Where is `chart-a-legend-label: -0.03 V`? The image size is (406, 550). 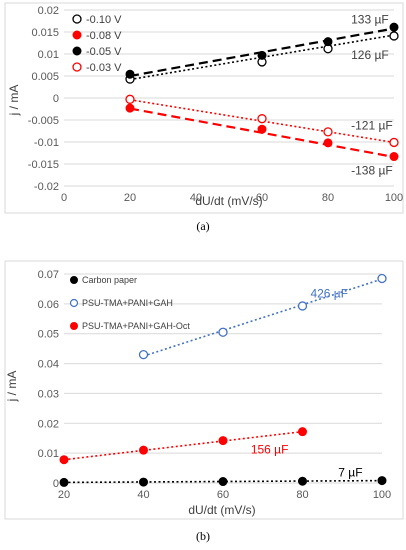 chart-a-legend-label: -0.03 V is located at coordinates (104, 68).